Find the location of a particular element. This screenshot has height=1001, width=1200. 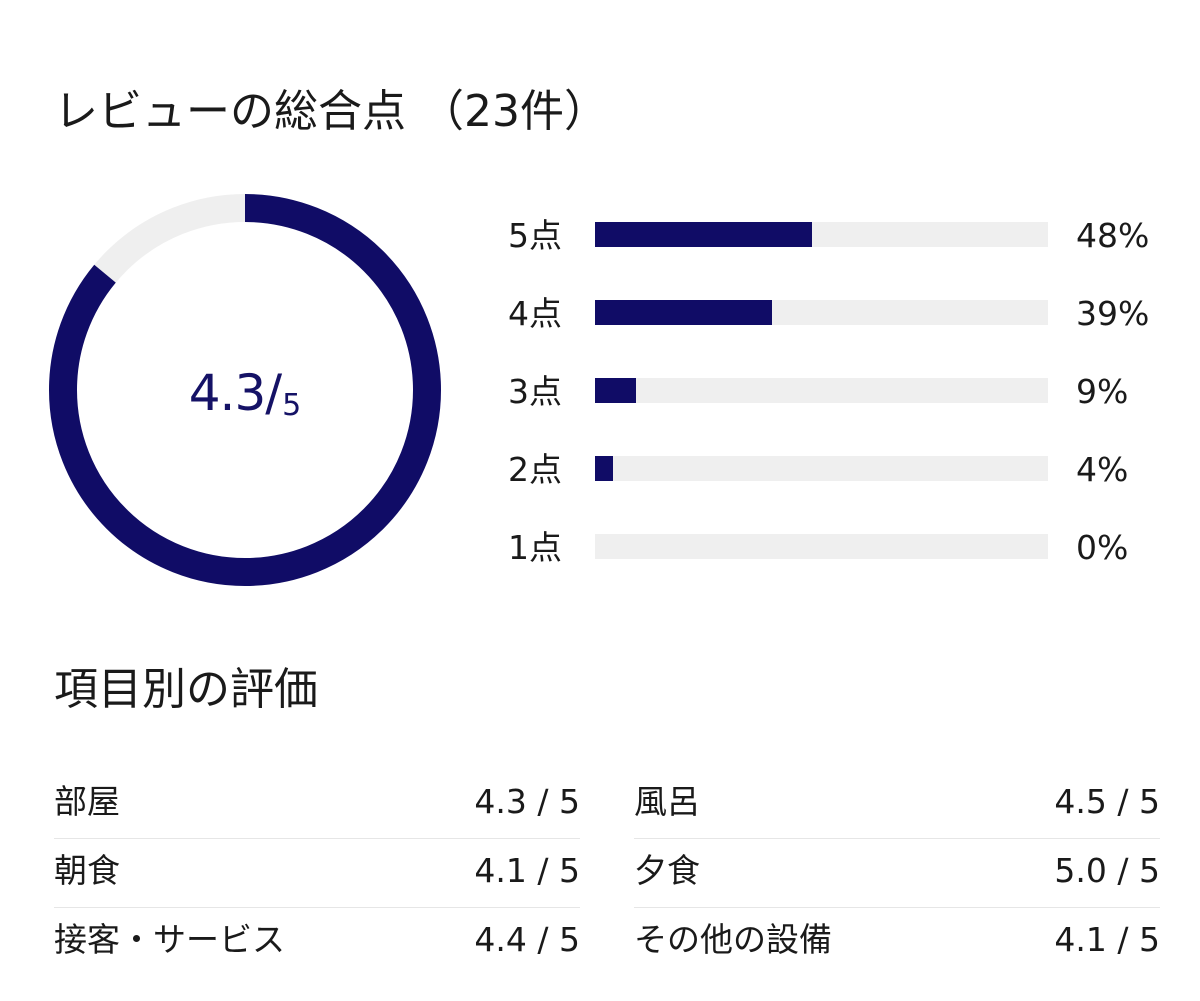

item-rating-name: 風呂 is located at coordinates (667, 801).